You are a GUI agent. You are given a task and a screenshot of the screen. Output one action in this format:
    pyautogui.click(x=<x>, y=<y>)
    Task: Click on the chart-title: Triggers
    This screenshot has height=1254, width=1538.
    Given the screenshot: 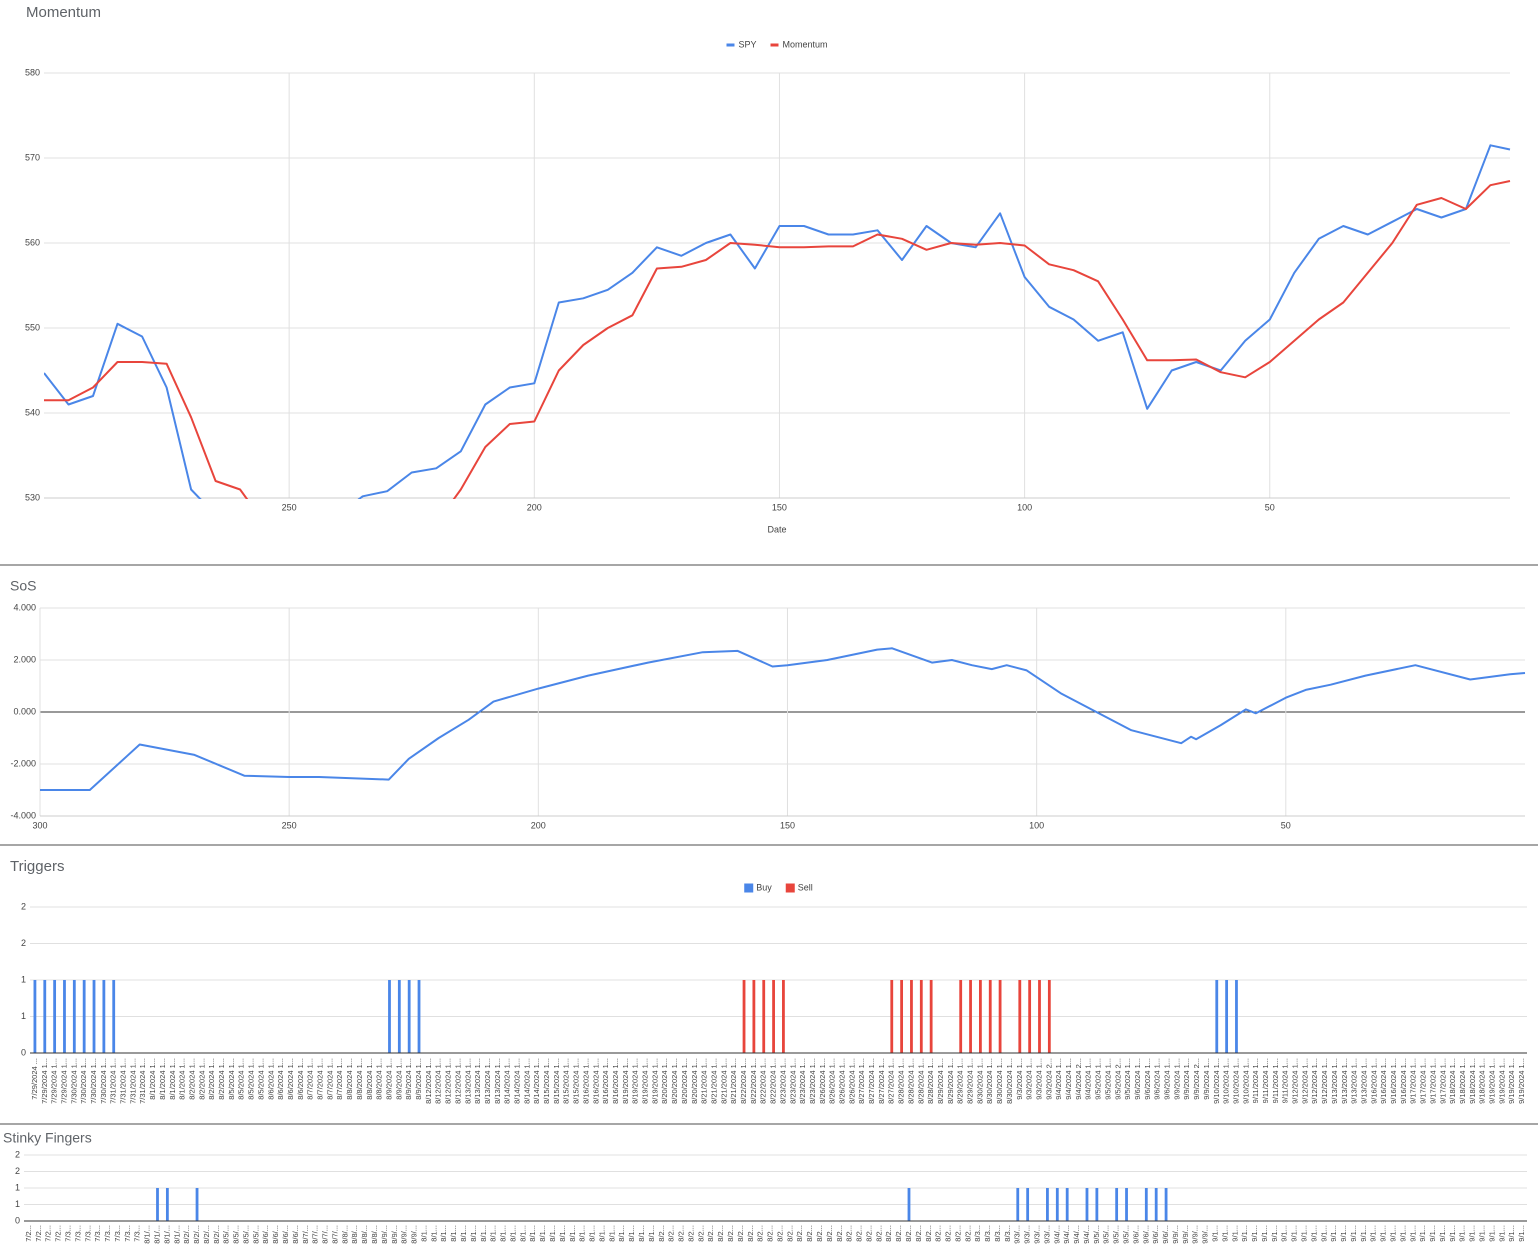 What is the action you would take?
    pyautogui.click(x=37, y=866)
    